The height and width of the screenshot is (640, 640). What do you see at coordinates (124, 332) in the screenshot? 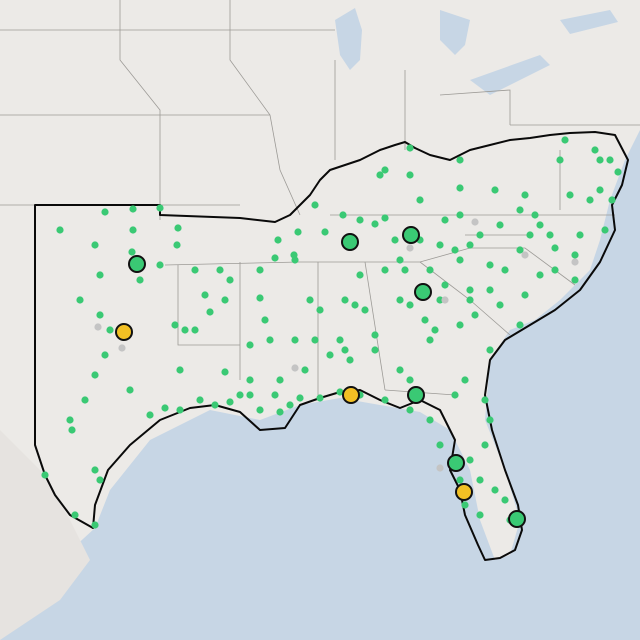
I see `hub-marker-warning` at bounding box center [124, 332].